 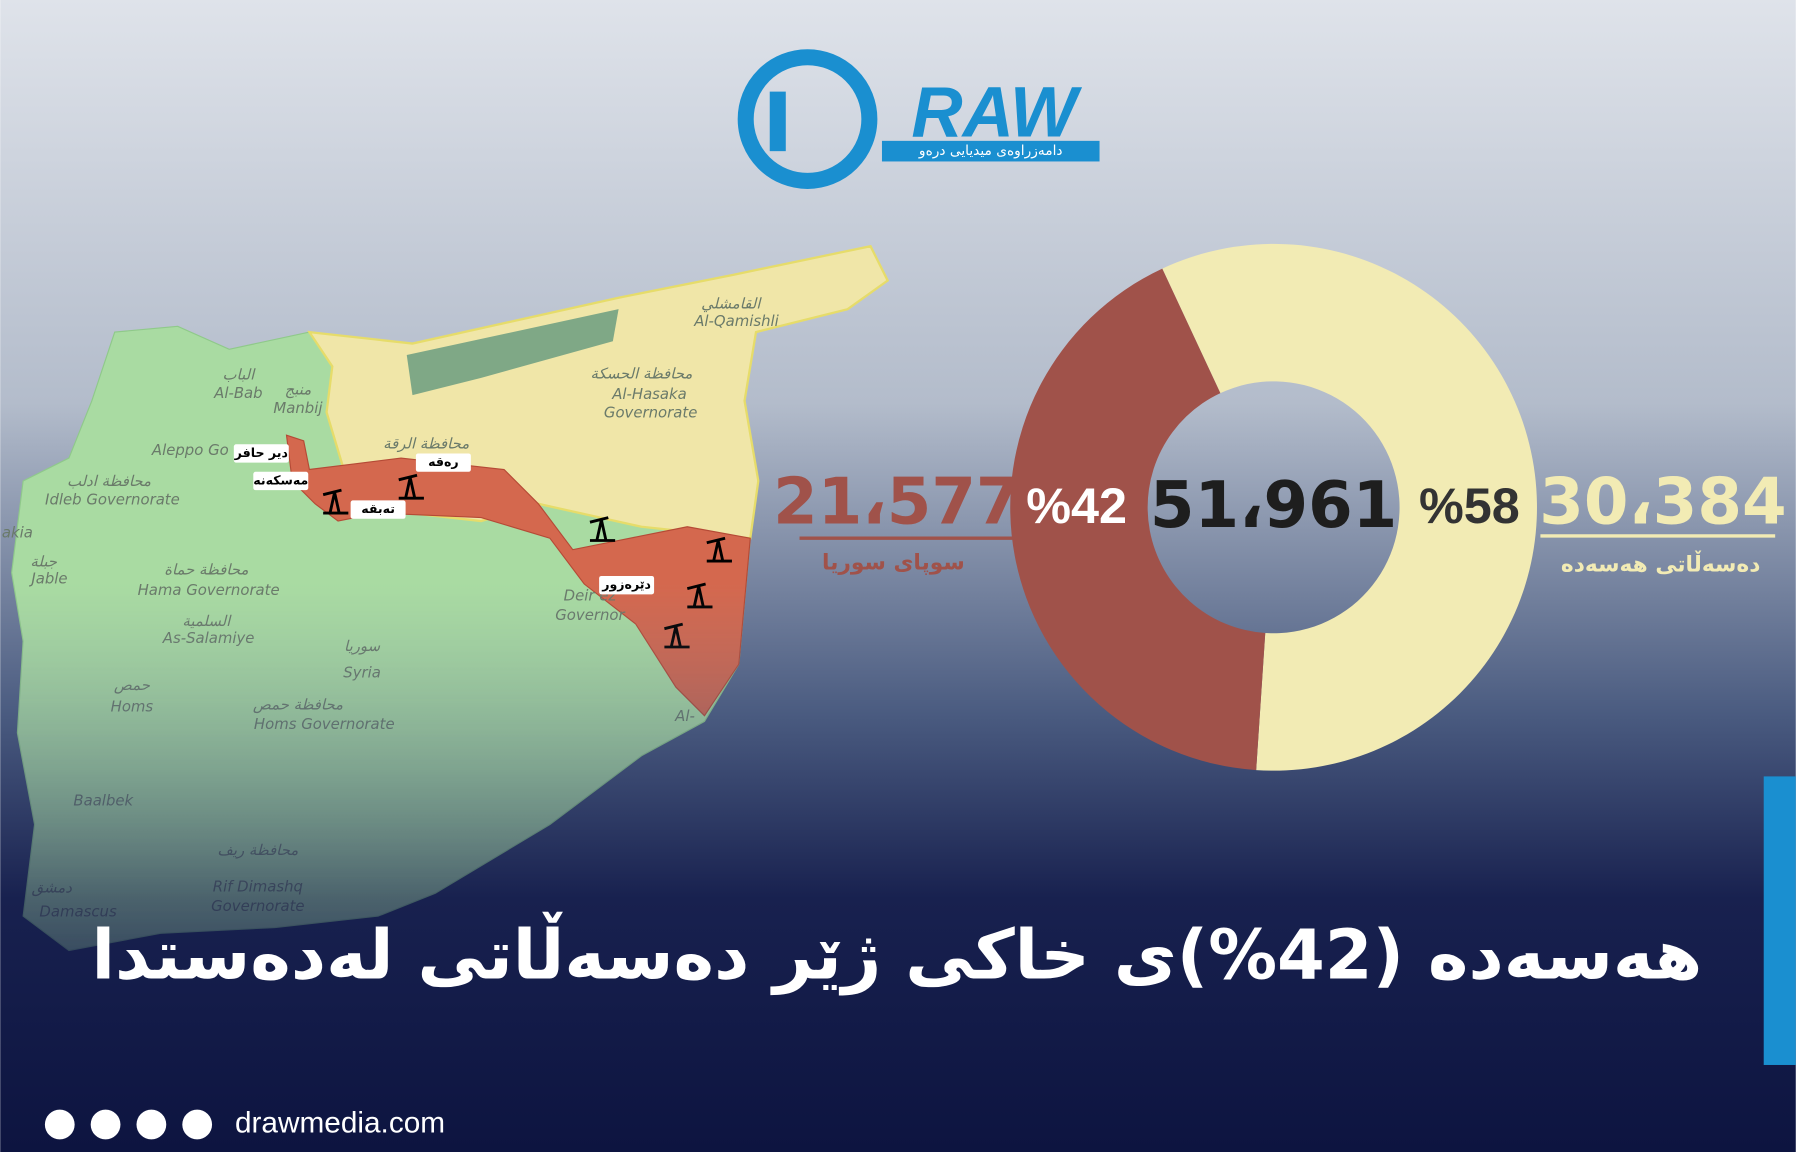 What do you see at coordinates (684, 716) in the screenshot?
I see `map-label: Al-` at bounding box center [684, 716].